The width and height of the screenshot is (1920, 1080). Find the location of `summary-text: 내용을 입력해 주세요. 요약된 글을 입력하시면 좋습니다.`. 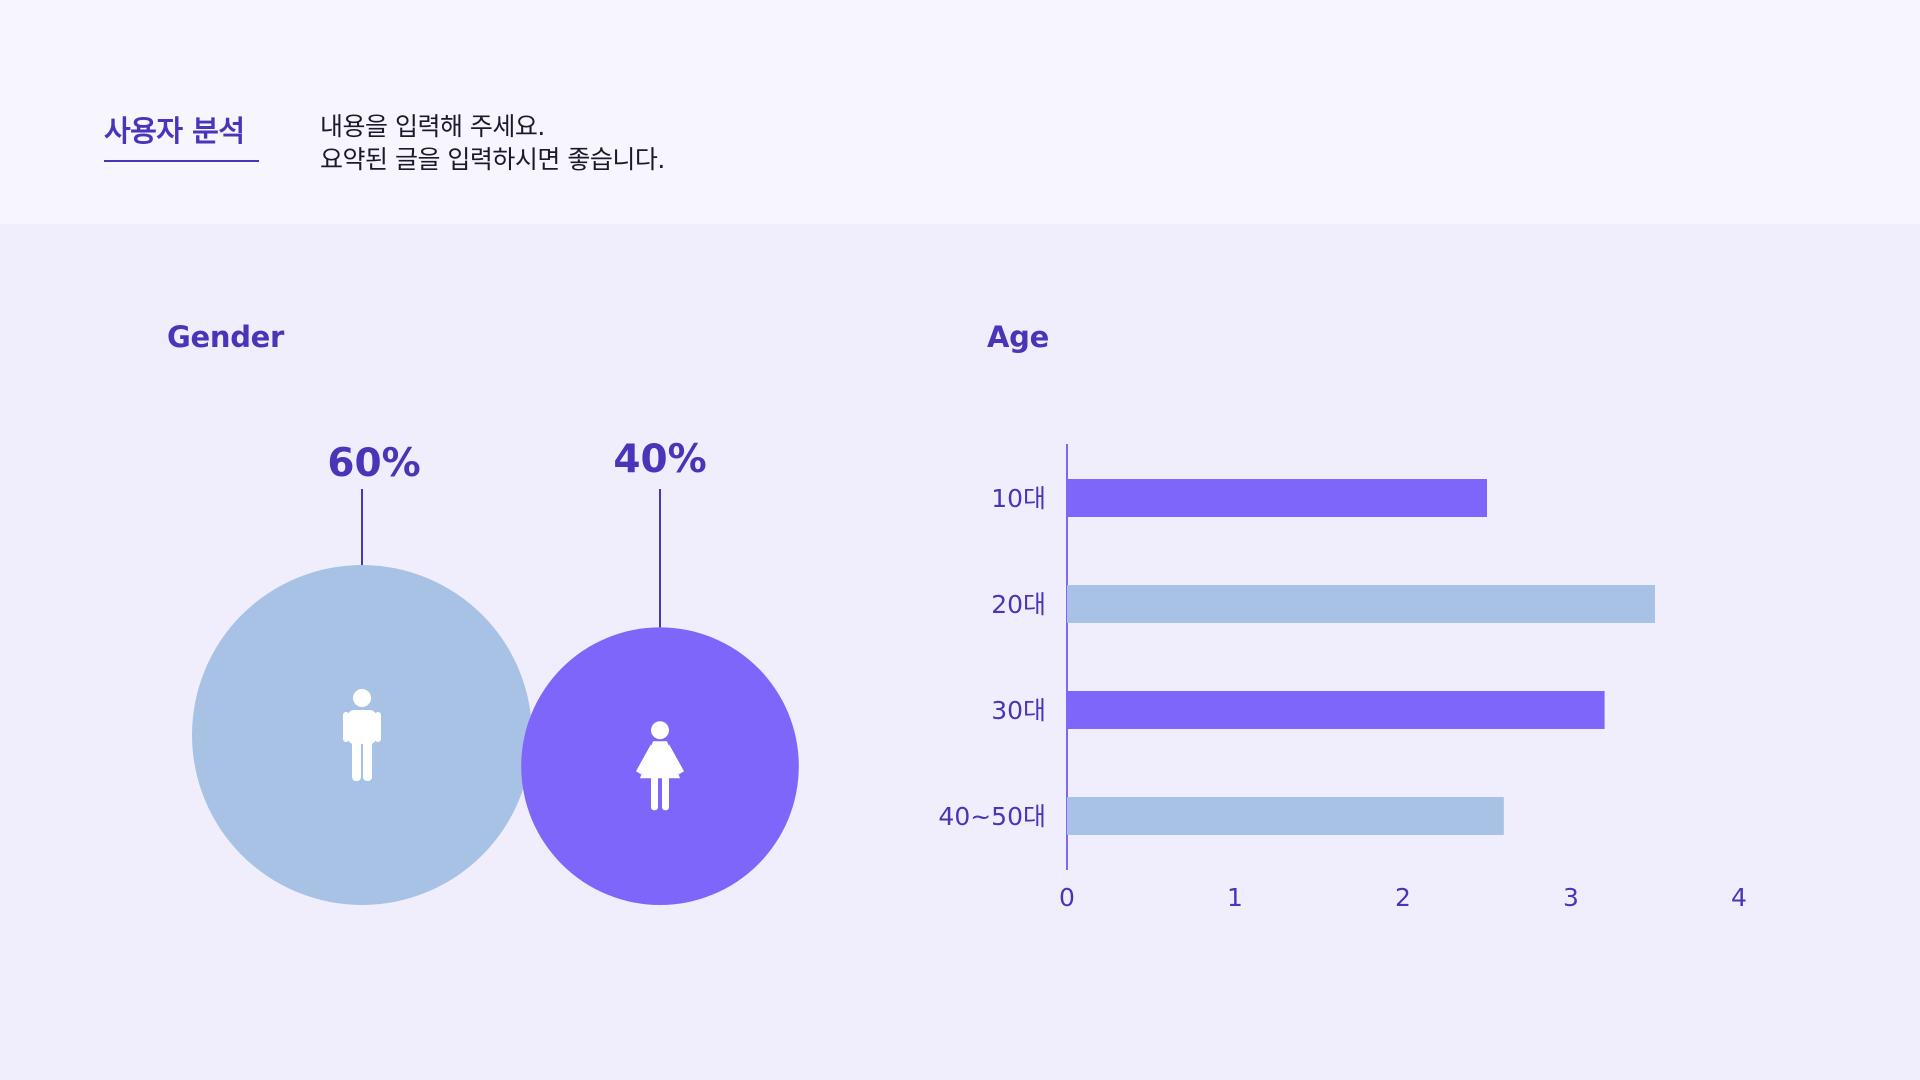

summary-text: 내용을 입력해 주세요. 요약된 글을 입력하시면 좋습니다. is located at coordinates (492, 143).